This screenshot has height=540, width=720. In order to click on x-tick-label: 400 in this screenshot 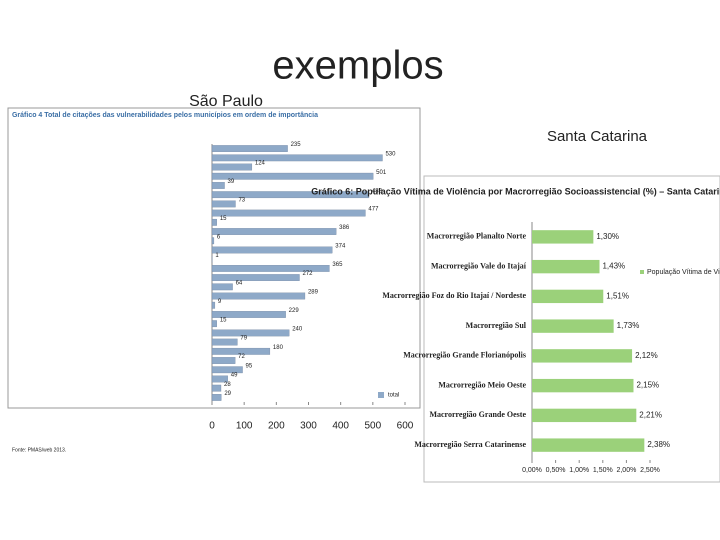, I will do `click(340, 426)`.